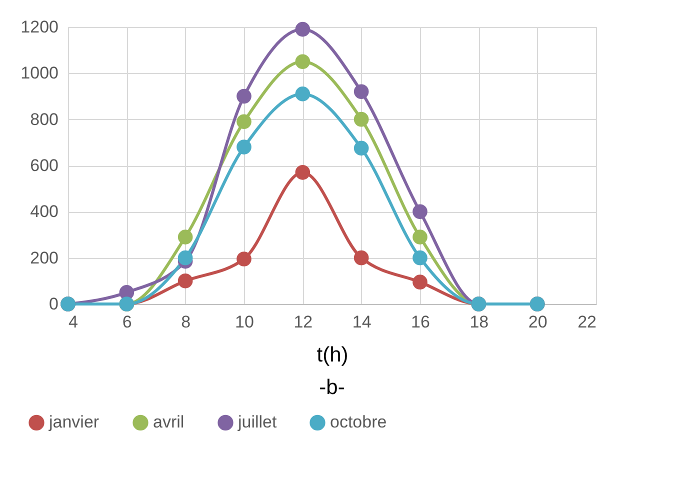 The width and height of the screenshot is (677, 482). I want to click on x-axis-title: t(h), so click(332, 355).